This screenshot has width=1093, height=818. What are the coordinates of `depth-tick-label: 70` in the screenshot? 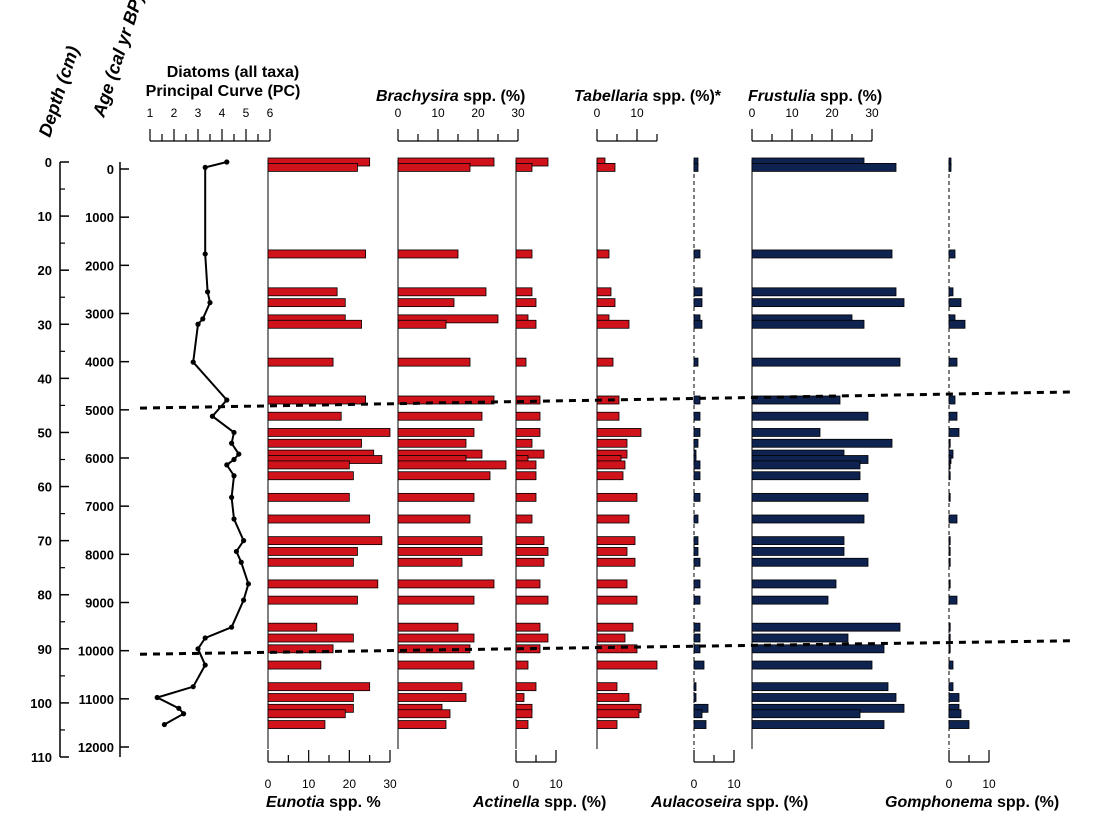 It's located at (45, 541).